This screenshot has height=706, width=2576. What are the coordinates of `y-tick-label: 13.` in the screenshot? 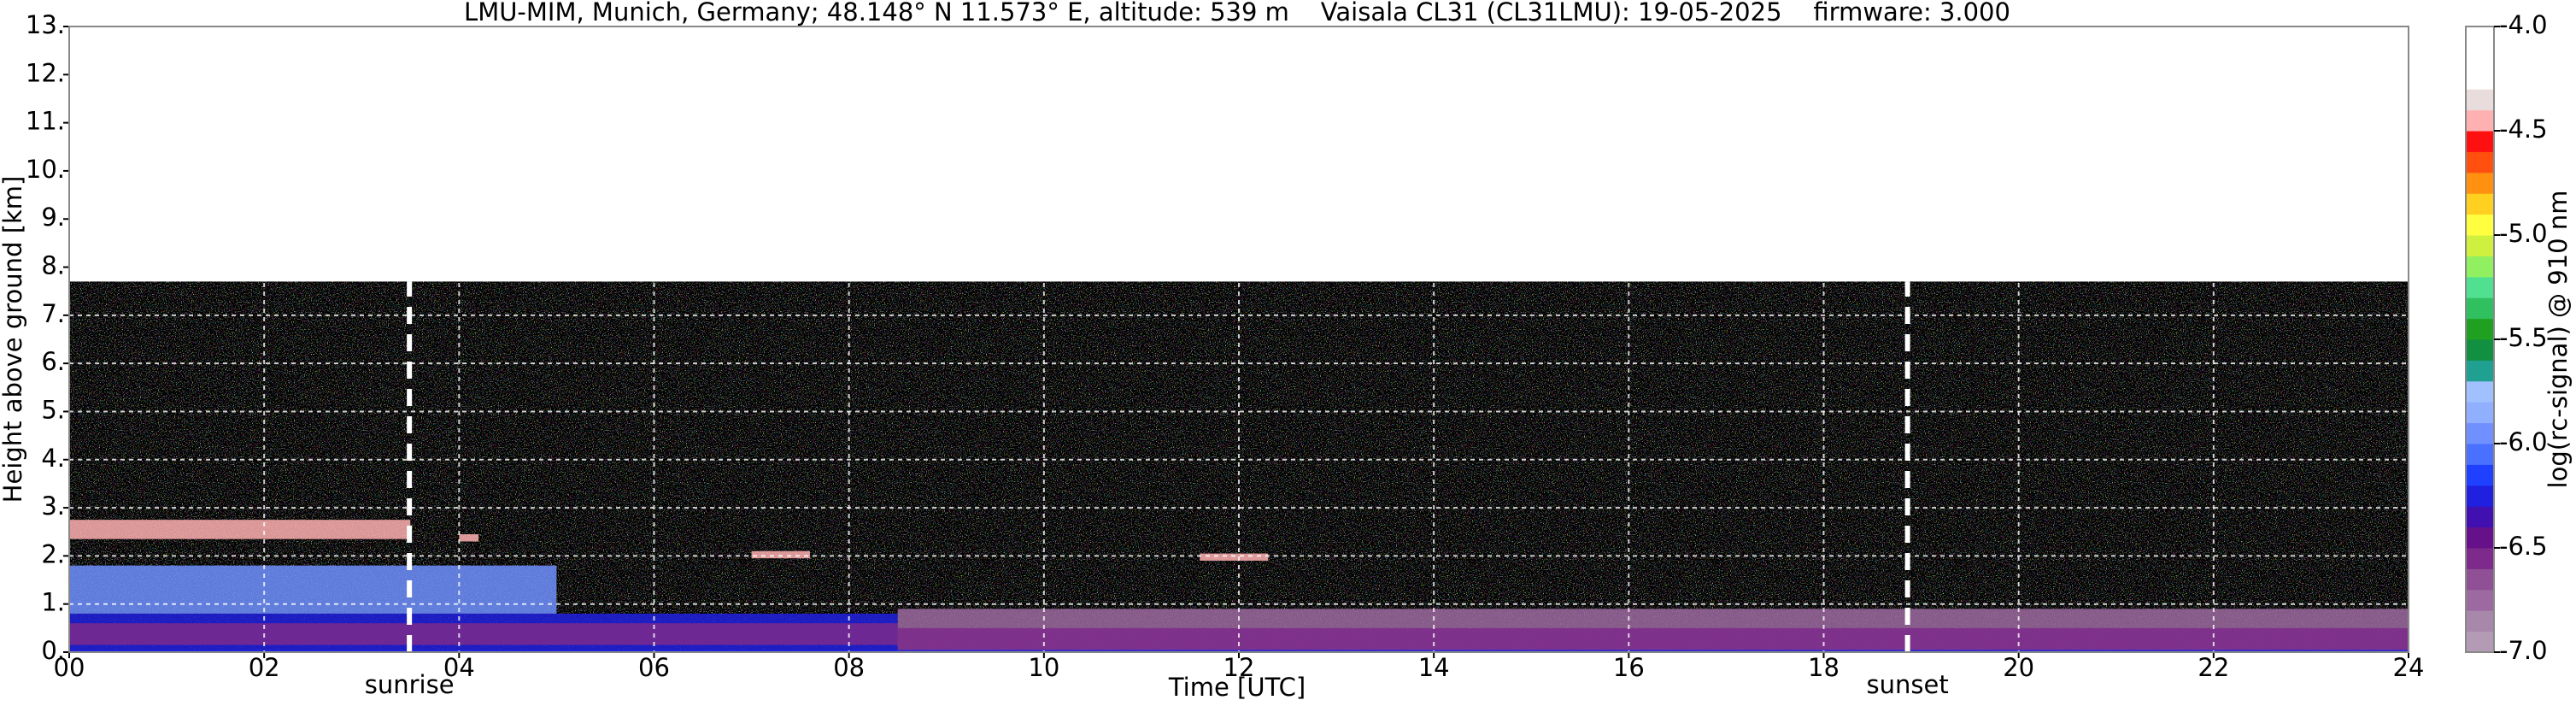 It's located at (45, 24).